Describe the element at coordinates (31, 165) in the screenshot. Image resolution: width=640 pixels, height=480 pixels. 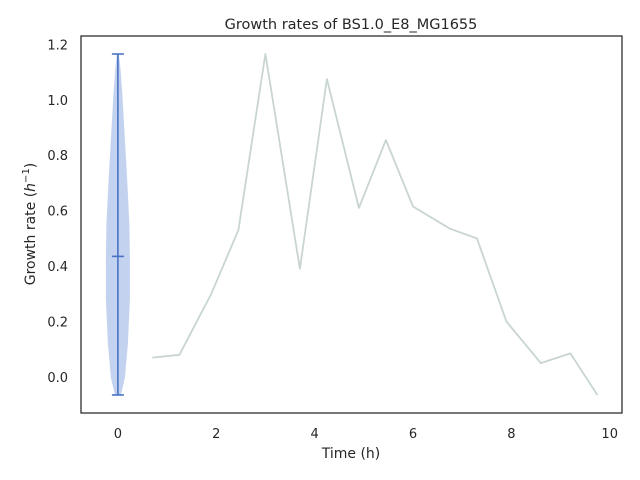
I see `y-axis-label-suffix: )` at that location.